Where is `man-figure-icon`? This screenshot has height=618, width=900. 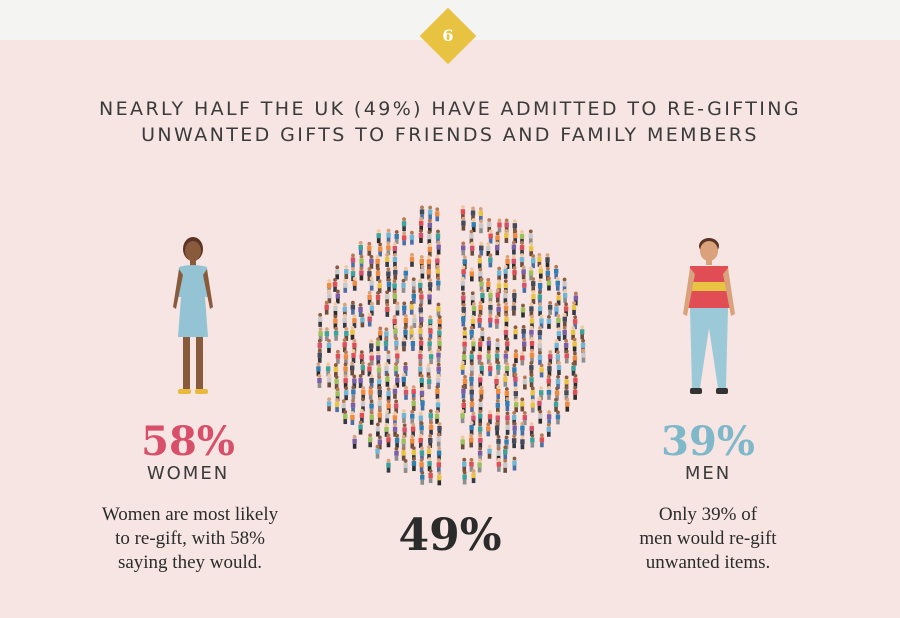 man-figure-icon is located at coordinates (709, 316).